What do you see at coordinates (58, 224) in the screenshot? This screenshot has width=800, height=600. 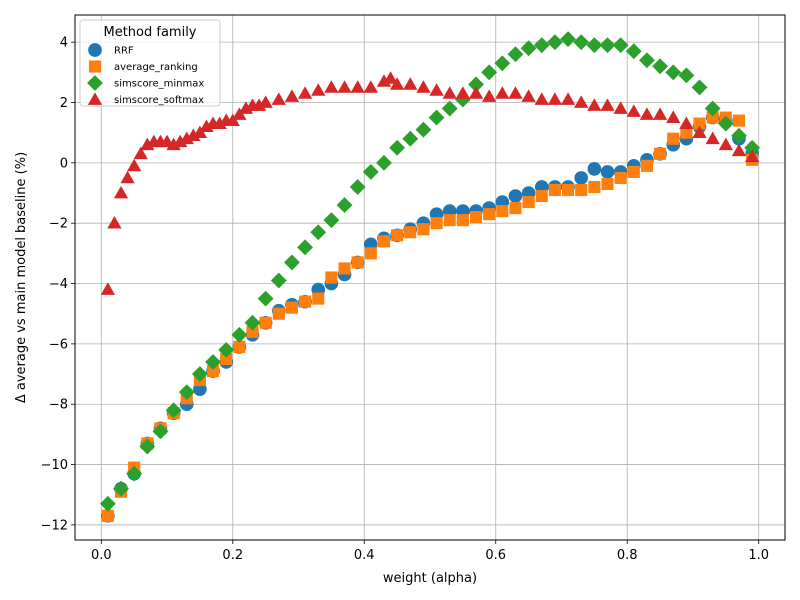 I see `y-tick-label: −2` at bounding box center [58, 224].